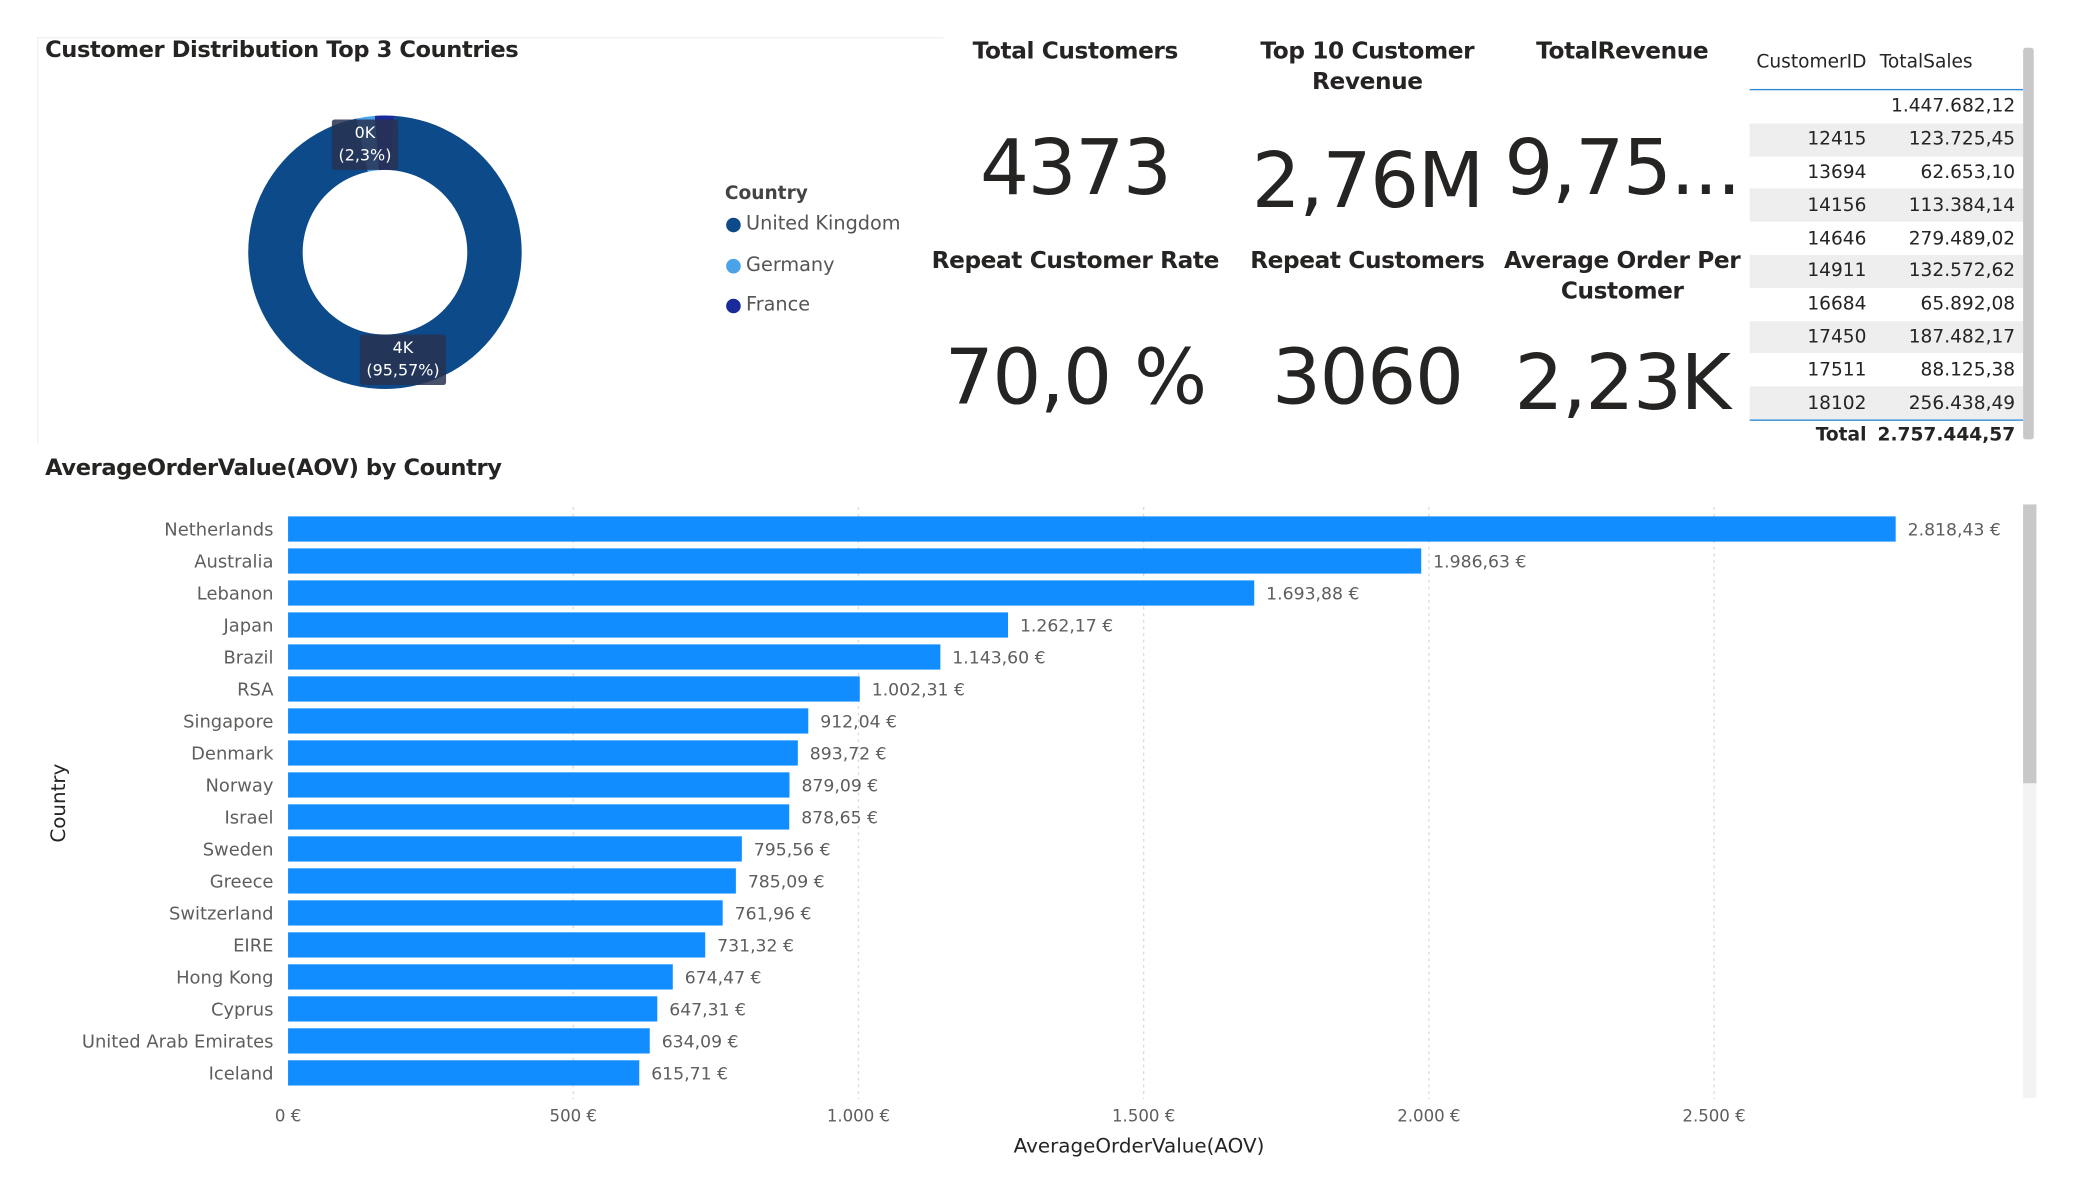 Image resolution: width=2075 pixels, height=1200 pixels. Describe the element at coordinates (766, 194) in the screenshot. I see `legend-title: Country` at that location.